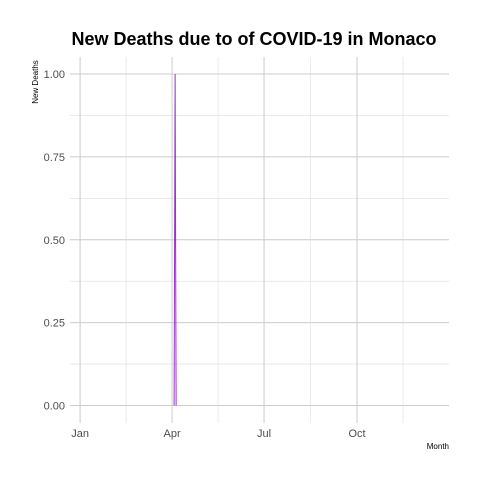  I want to click on x-tick-label: Oct, so click(356, 434).